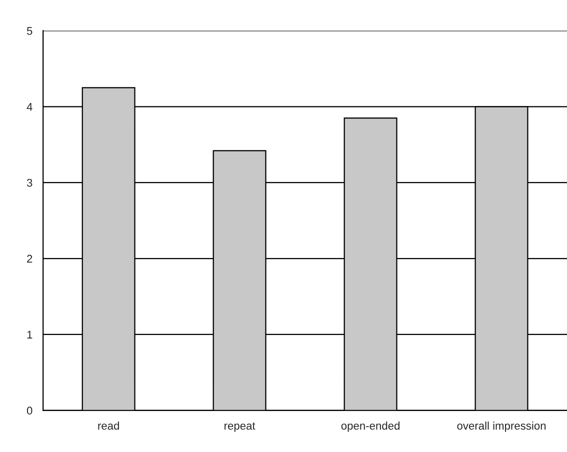  I want to click on y-tick-label: 2, so click(29, 258).